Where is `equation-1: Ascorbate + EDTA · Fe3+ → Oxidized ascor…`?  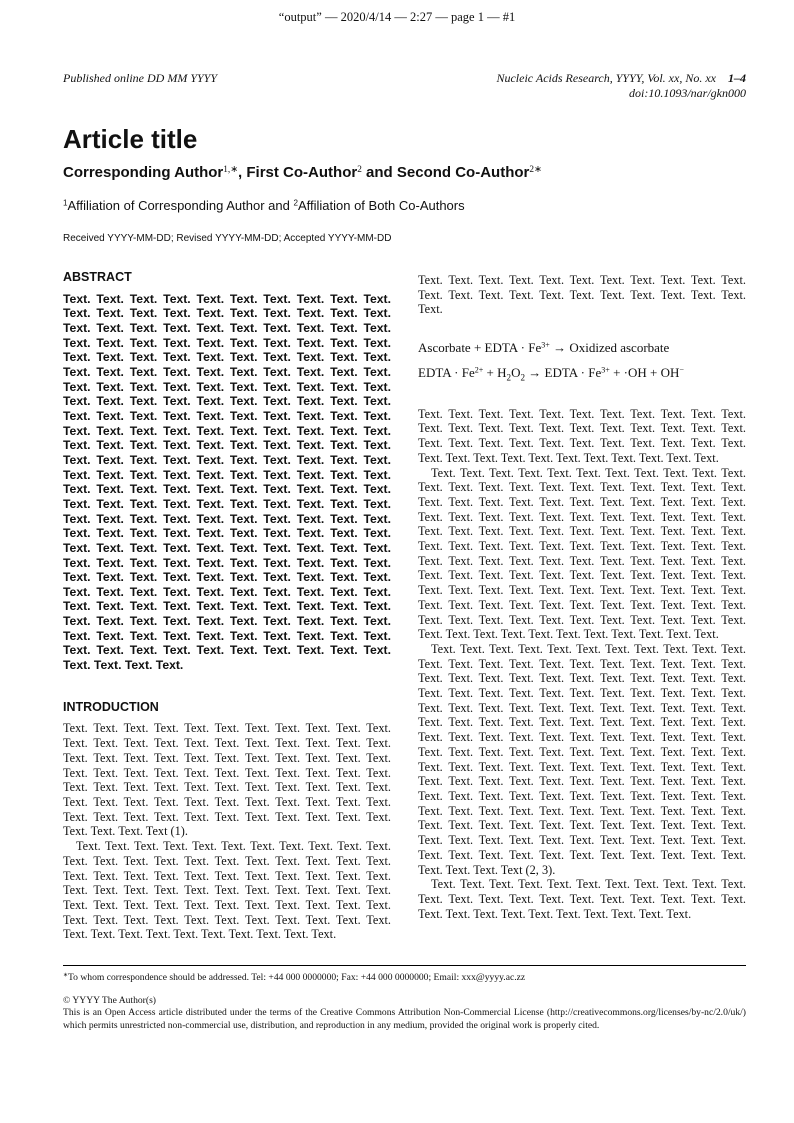 equation-1: Ascorbate + EDTA · Fe3+ → Oxidized ascor… is located at coordinates (582, 347).